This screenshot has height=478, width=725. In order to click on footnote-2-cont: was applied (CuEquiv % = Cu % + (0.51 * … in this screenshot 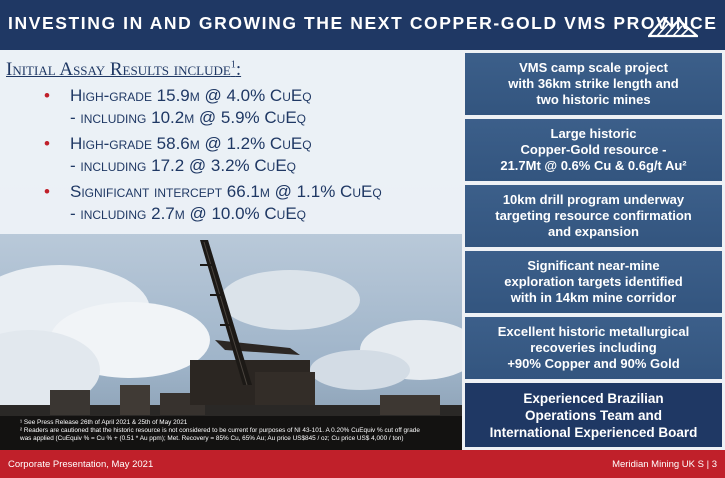, I will do `click(212, 438)`.